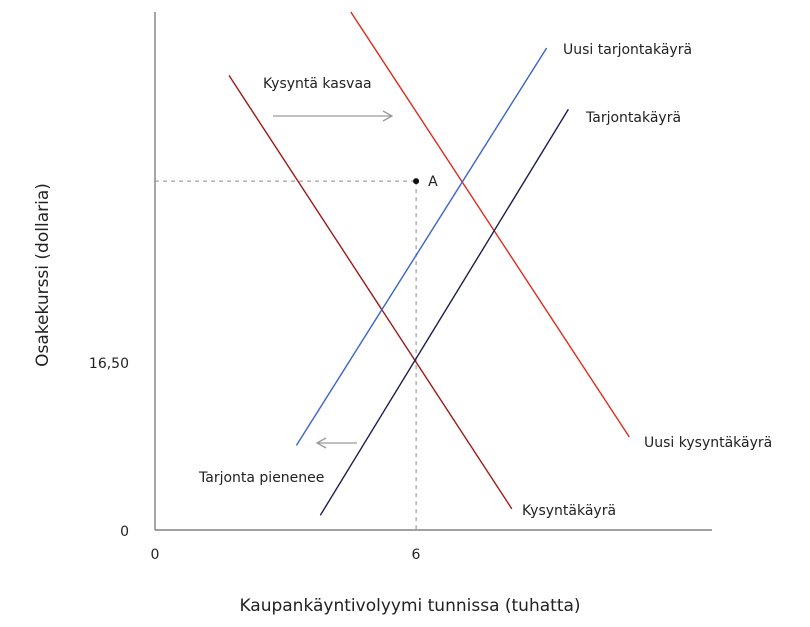  I want to click on demand-curve-label: Kysyntäkäyrä, so click(569, 511).